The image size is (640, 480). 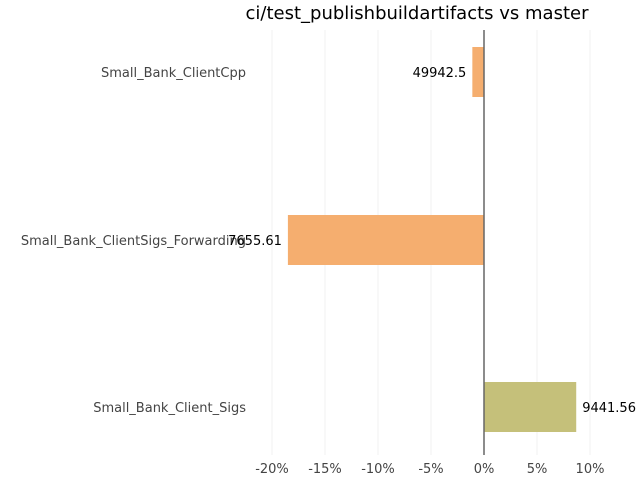 I want to click on x-tick-label-2: -10%, so click(x=378, y=469).